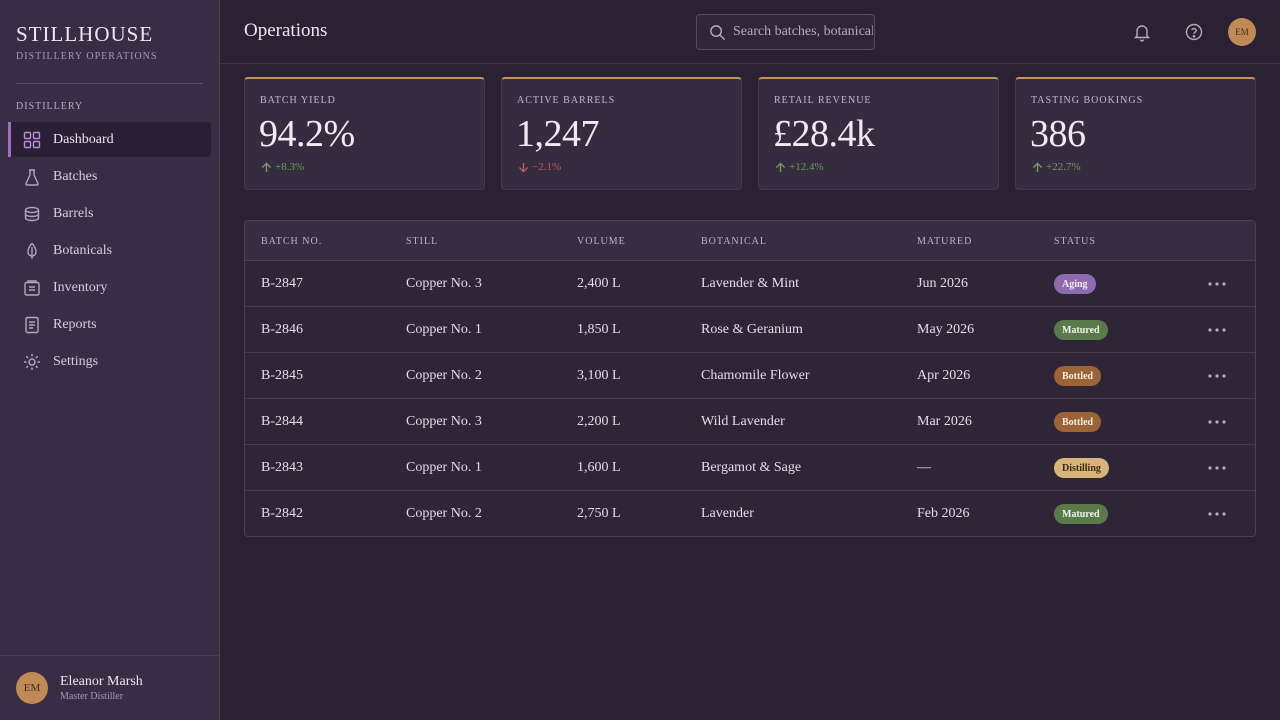  I want to click on help-icon, so click(1194, 32).